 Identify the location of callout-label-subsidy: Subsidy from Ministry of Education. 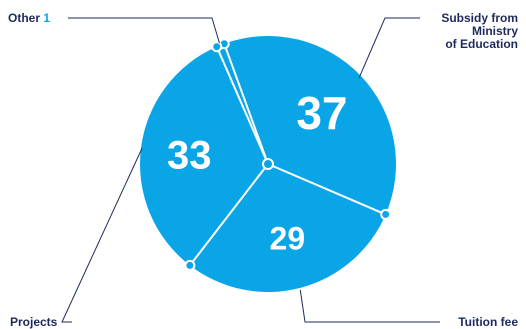
(479, 31).